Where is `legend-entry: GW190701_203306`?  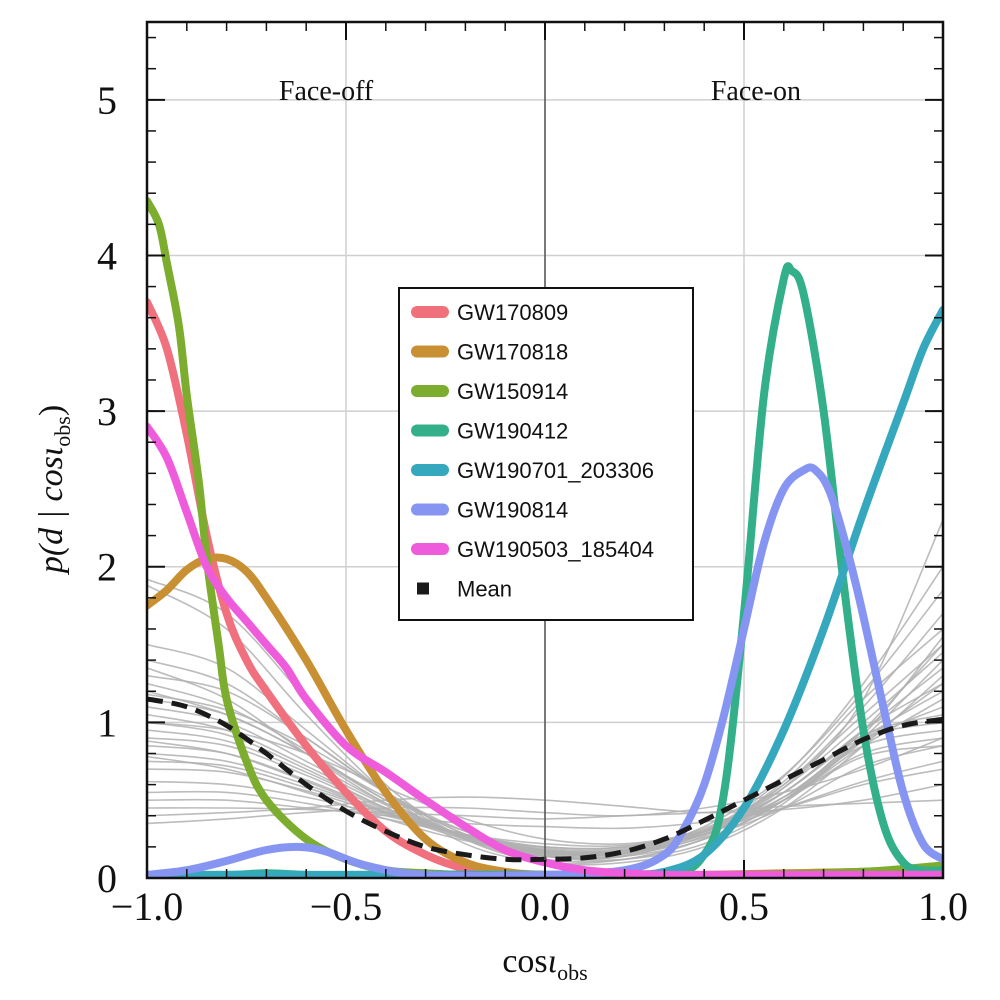
legend-entry: GW190701_203306 is located at coordinates (532, 470).